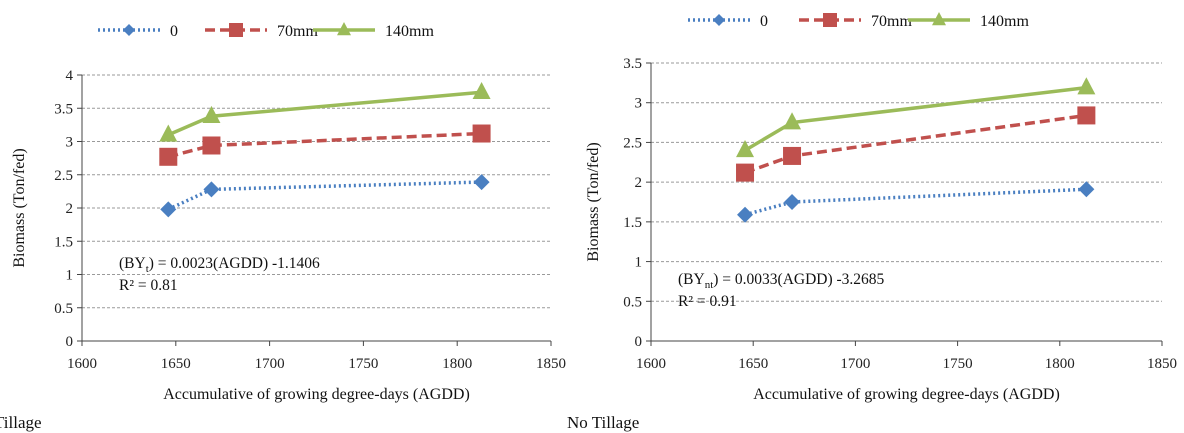 This screenshot has height=433, width=1184. I want to click on equation-subscript: nt, so click(709, 285).